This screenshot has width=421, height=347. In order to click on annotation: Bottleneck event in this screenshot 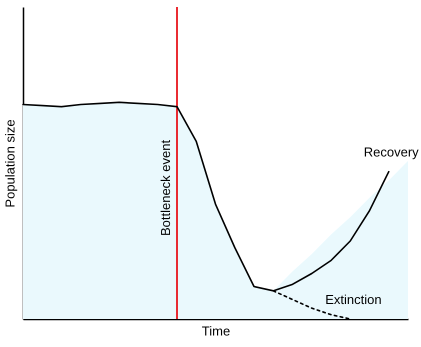, I will do `click(165, 188)`.